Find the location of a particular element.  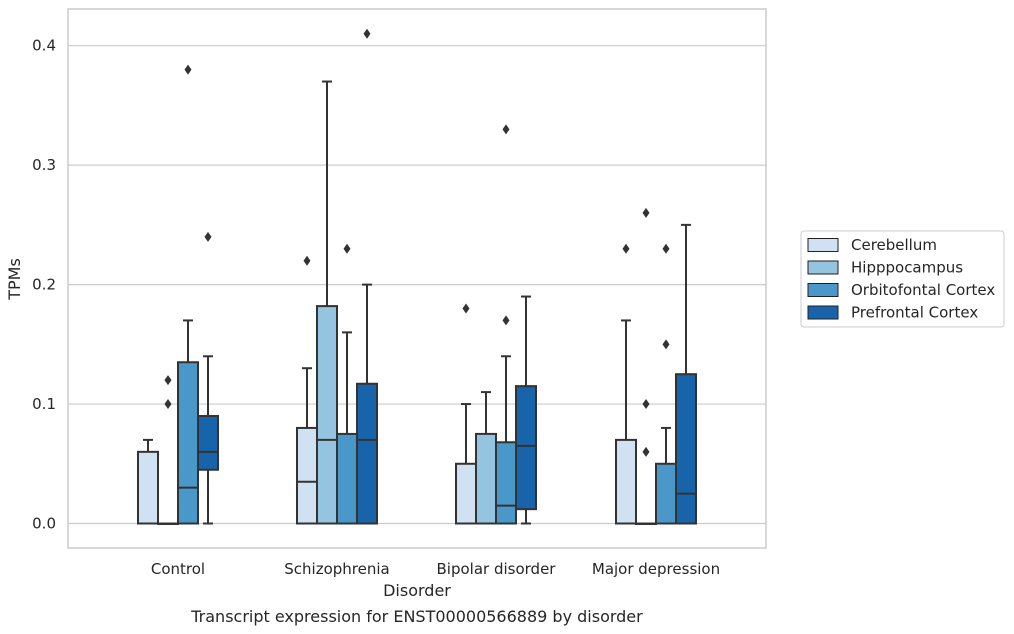

y-tick-label: 0.2 is located at coordinates (44, 285).